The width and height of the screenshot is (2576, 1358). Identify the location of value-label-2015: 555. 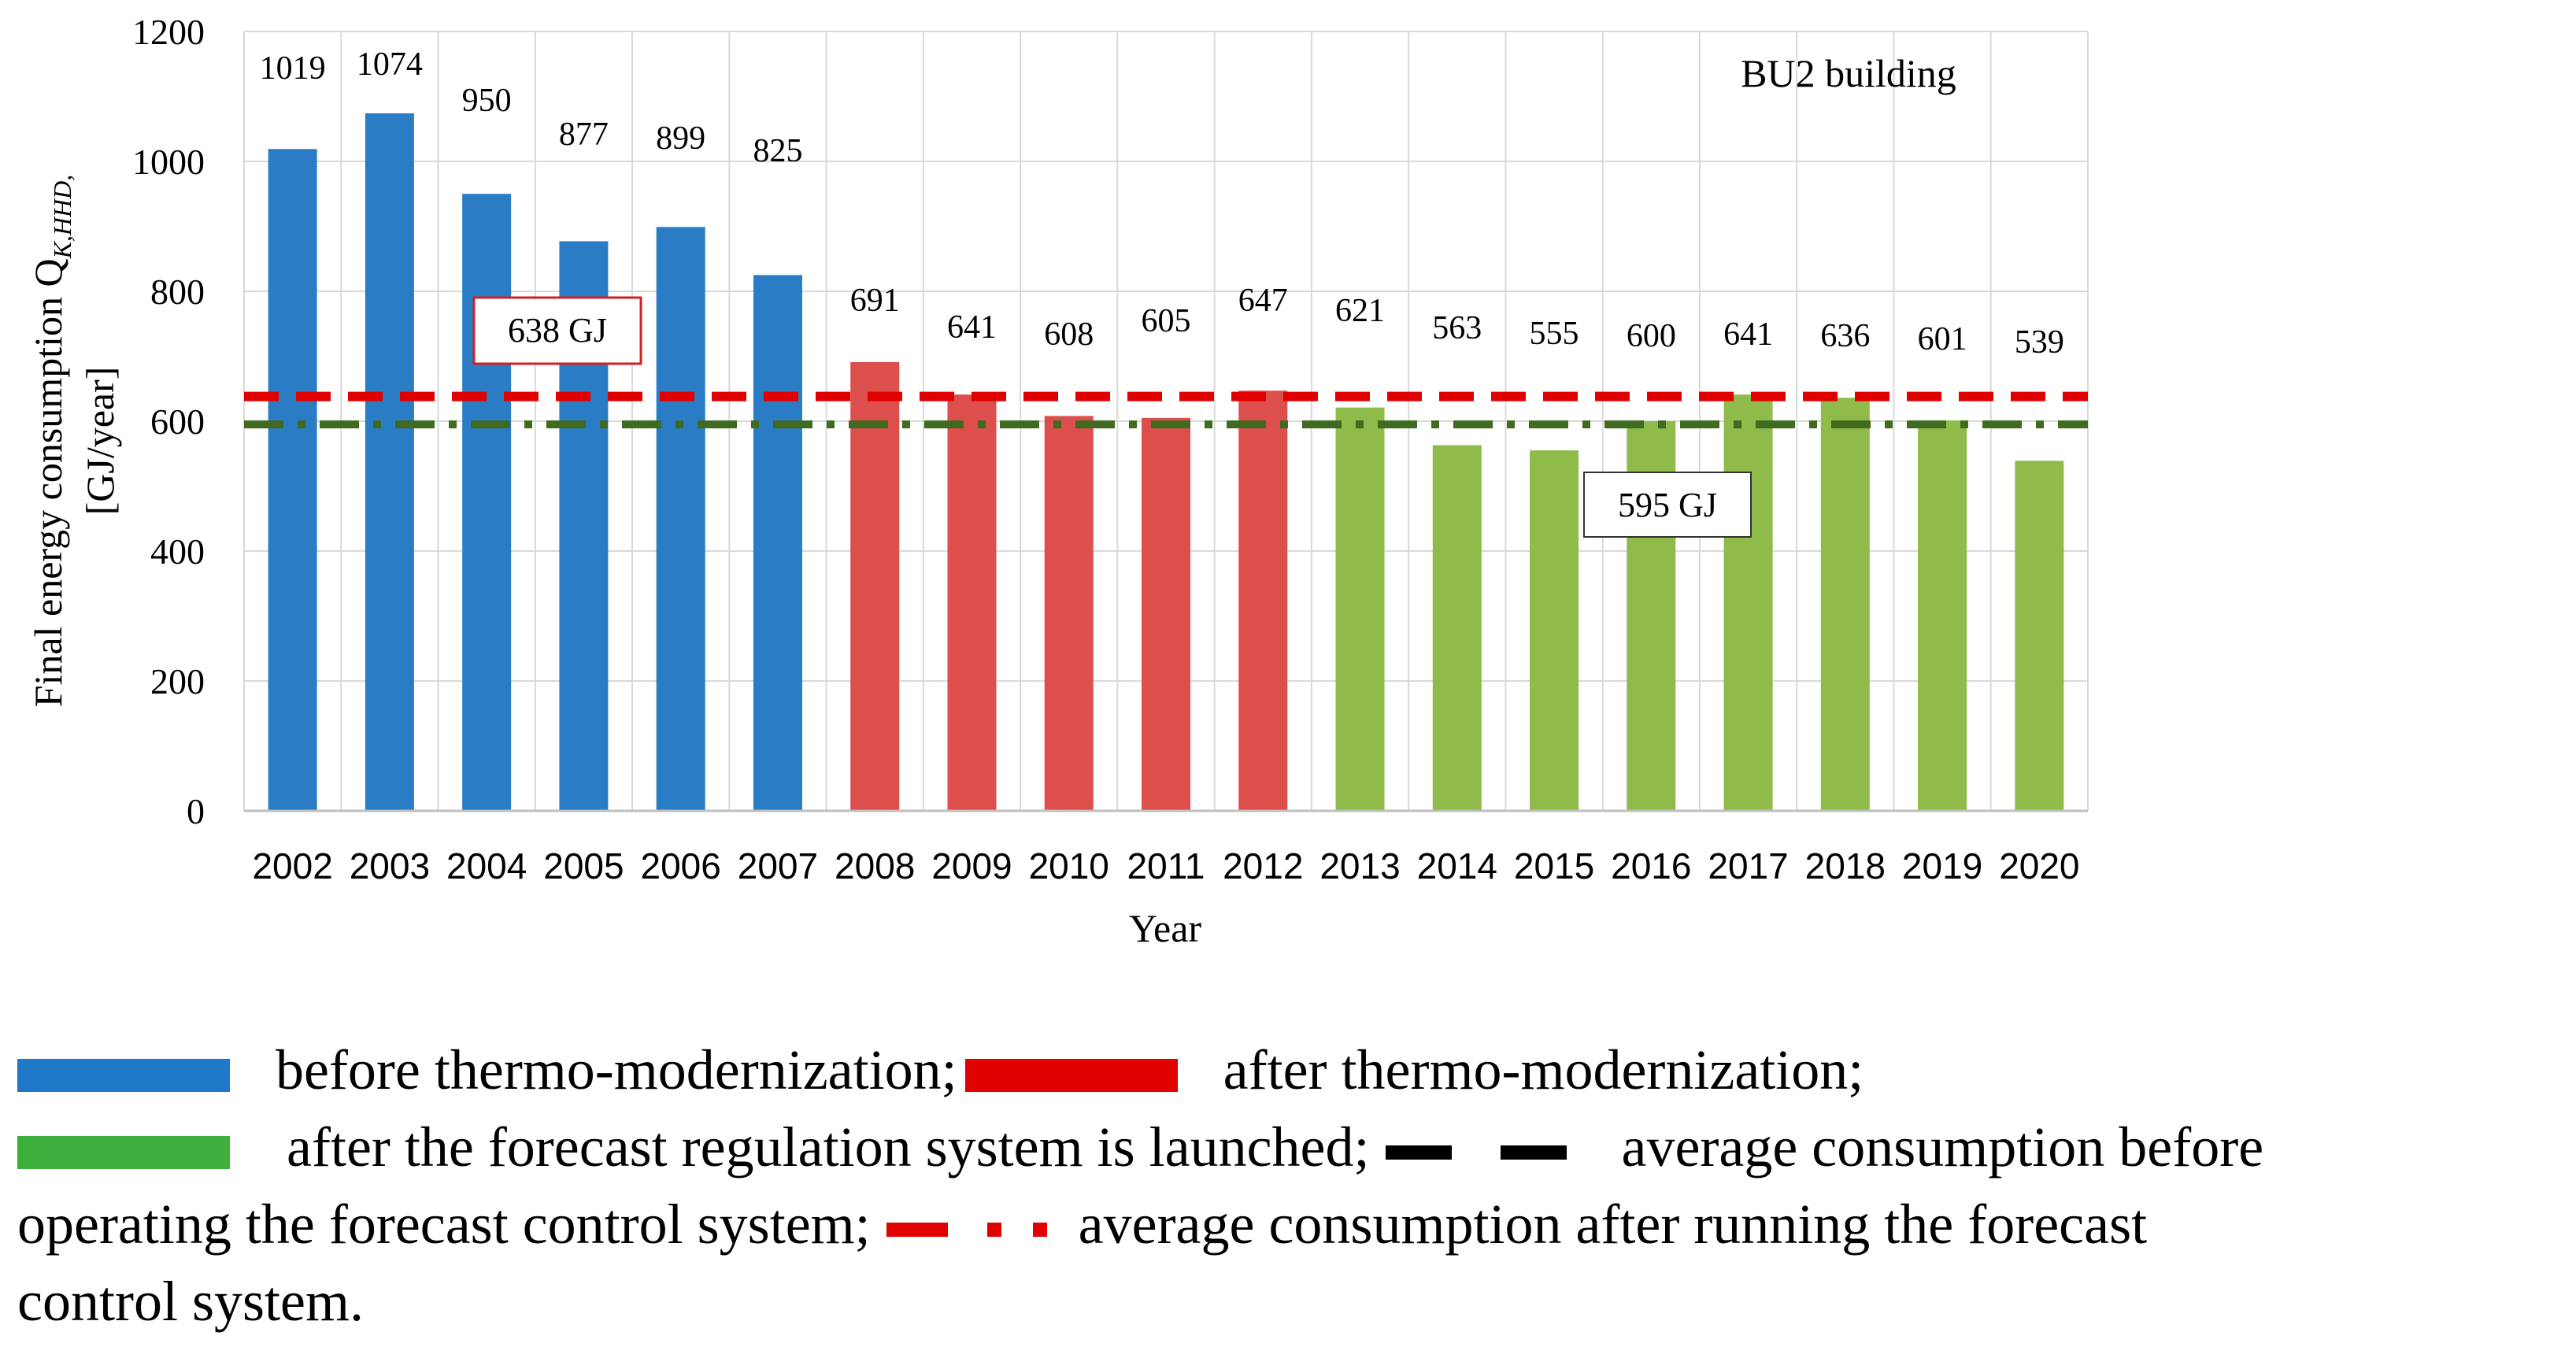
(1554, 334).